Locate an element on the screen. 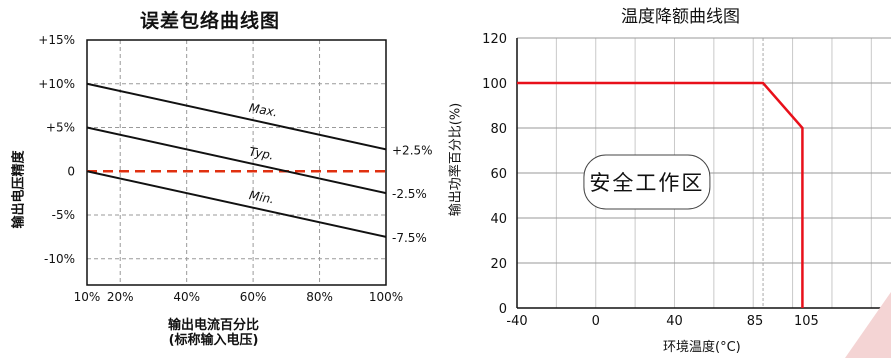 This screenshot has width=891, height=362. y-tick-label: +10% is located at coordinates (56, 84).